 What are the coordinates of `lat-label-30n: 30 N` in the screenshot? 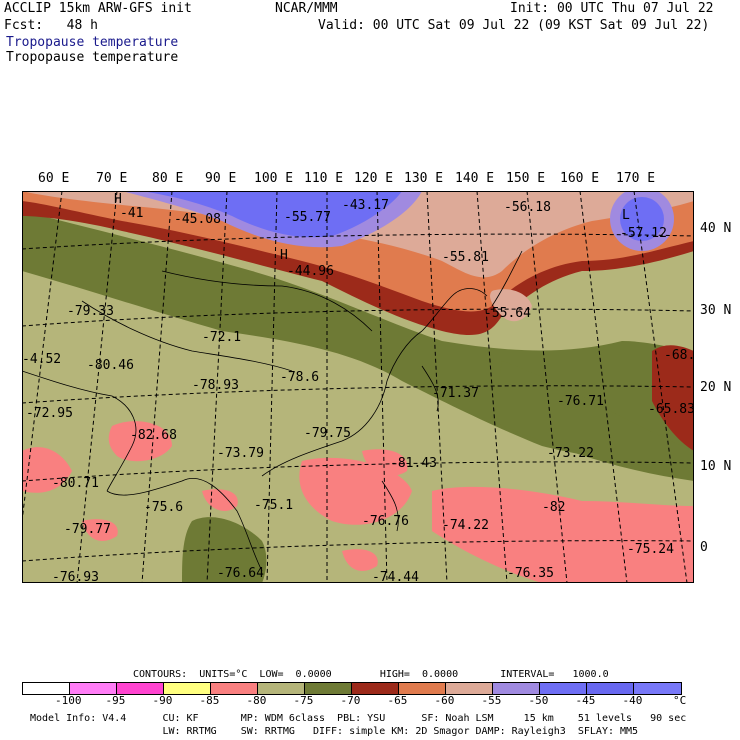 It's located at (716, 310).